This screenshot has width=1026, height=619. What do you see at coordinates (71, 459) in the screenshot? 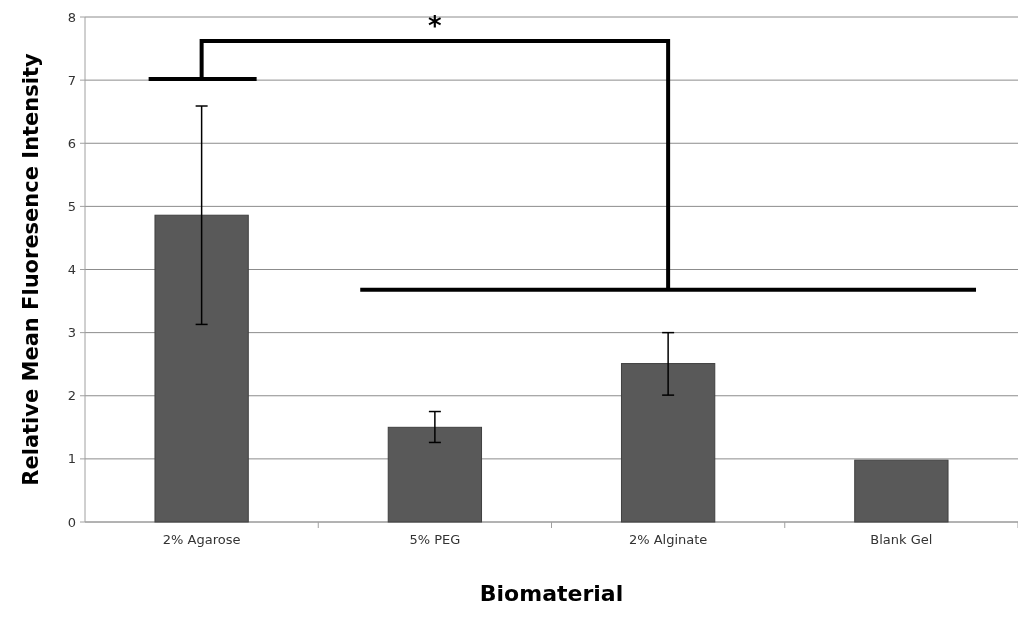
I see `y-tick-label: 1` at bounding box center [71, 459].